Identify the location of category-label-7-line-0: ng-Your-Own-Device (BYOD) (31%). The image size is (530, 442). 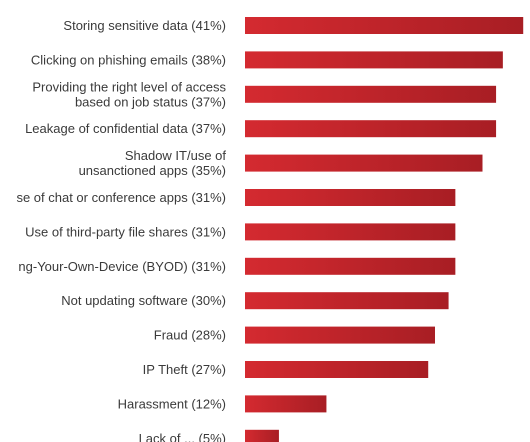
(122, 266).